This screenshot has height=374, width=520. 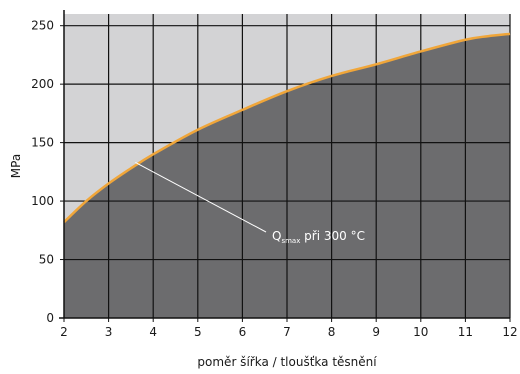 I want to click on y-tick-label: 100, so click(x=42, y=201).